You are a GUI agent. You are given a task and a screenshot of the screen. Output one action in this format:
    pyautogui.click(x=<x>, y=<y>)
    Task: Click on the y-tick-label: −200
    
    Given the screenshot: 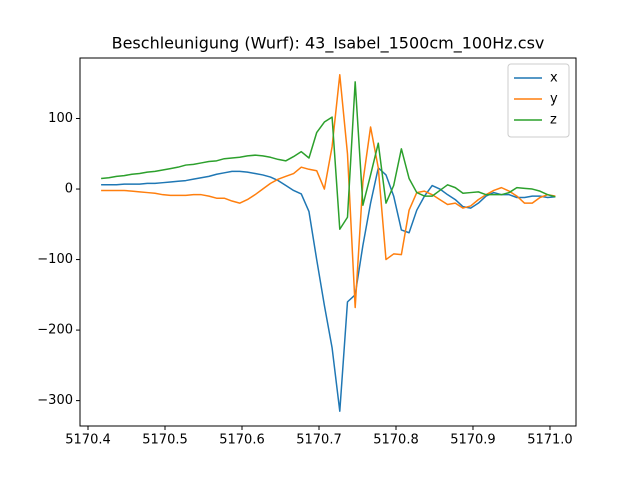 What is the action you would take?
    pyautogui.click(x=55, y=330)
    